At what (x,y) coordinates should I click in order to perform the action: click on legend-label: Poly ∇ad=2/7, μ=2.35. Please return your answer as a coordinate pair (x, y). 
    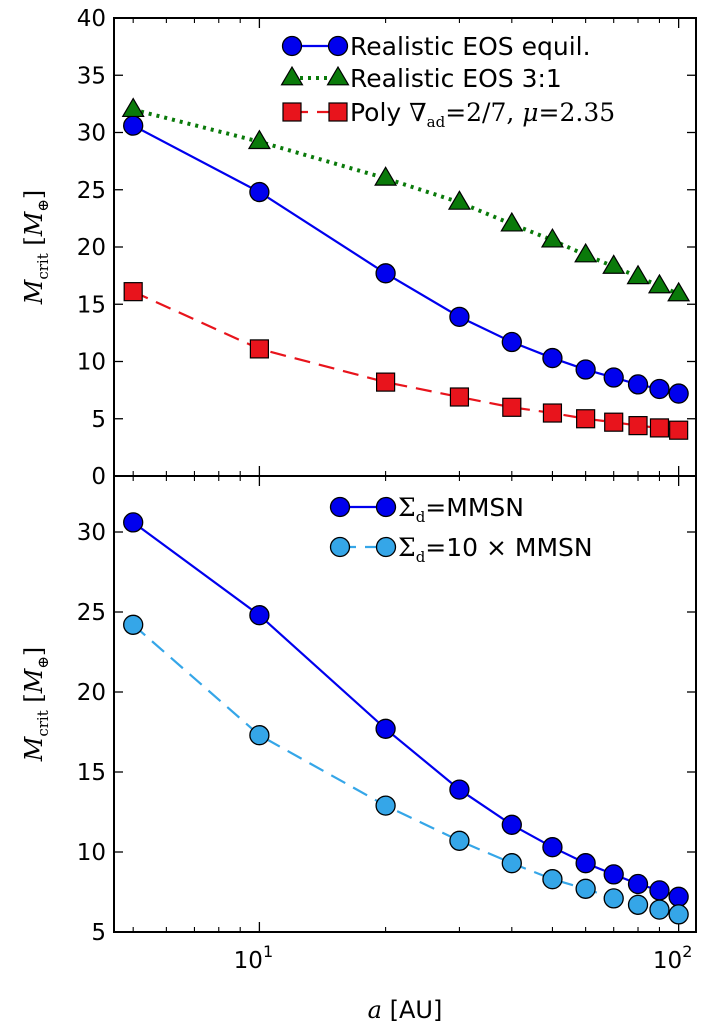
    Looking at the image, I should click on (482, 114).